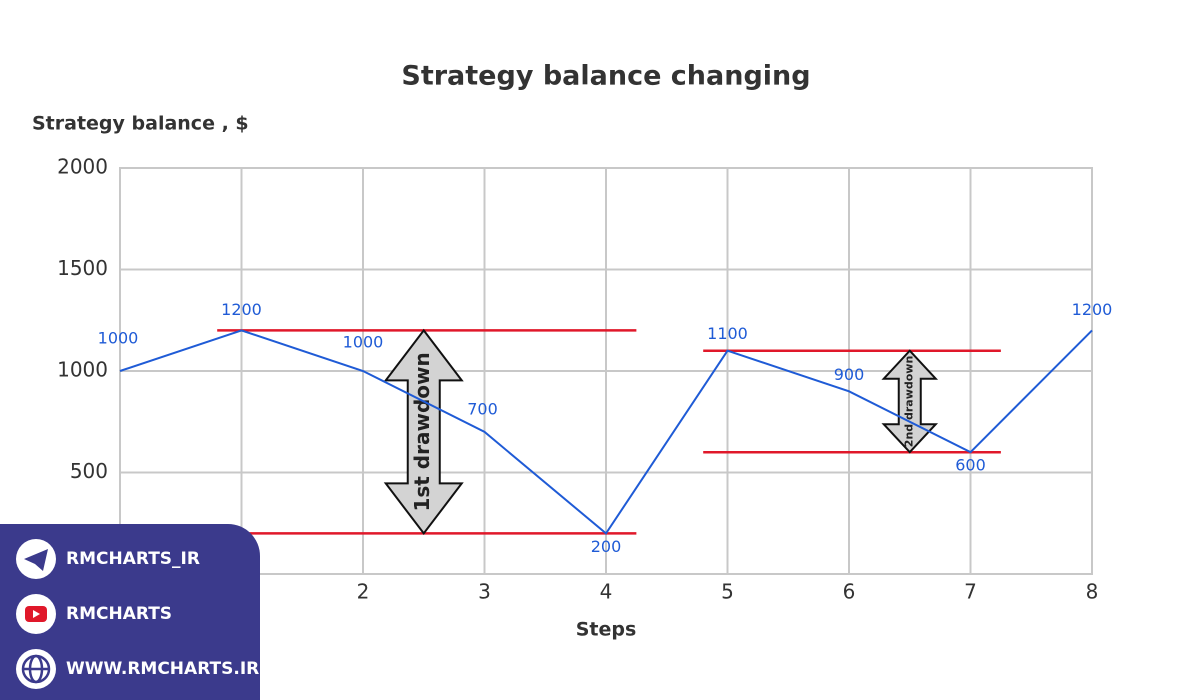  Describe the element at coordinates (36, 560) in the screenshot. I see `telegram-glyph` at that location.